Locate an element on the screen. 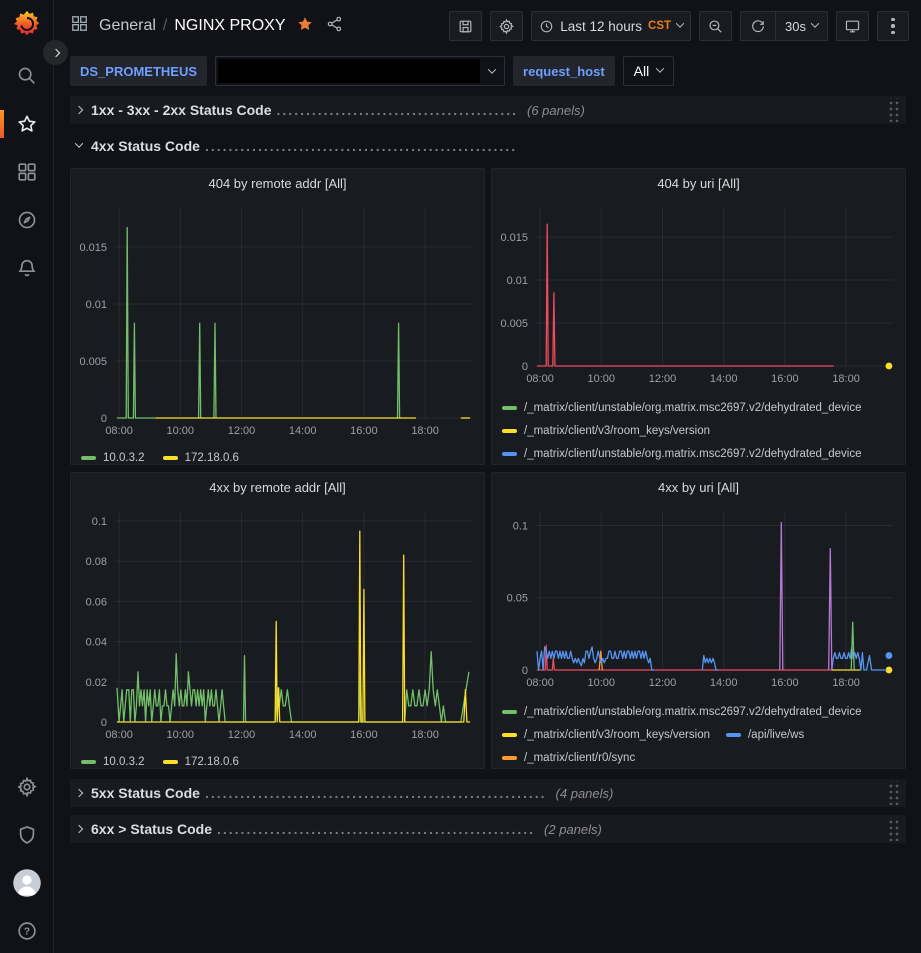 The height and width of the screenshot is (953, 921). refresh-button is located at coordinates (758, 26).